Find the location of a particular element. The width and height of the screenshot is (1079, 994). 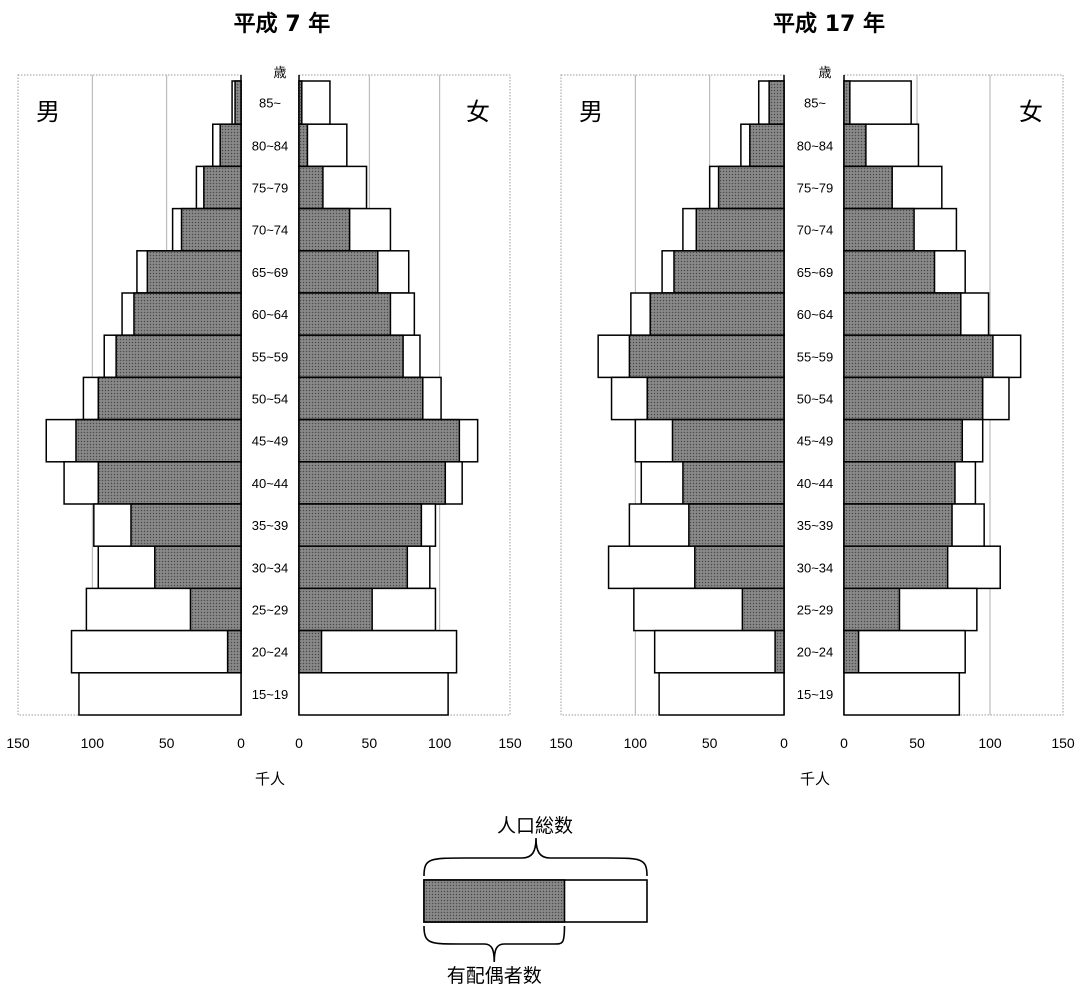

panel-title: 平成 17 年 is located at coordinates (829, 24).